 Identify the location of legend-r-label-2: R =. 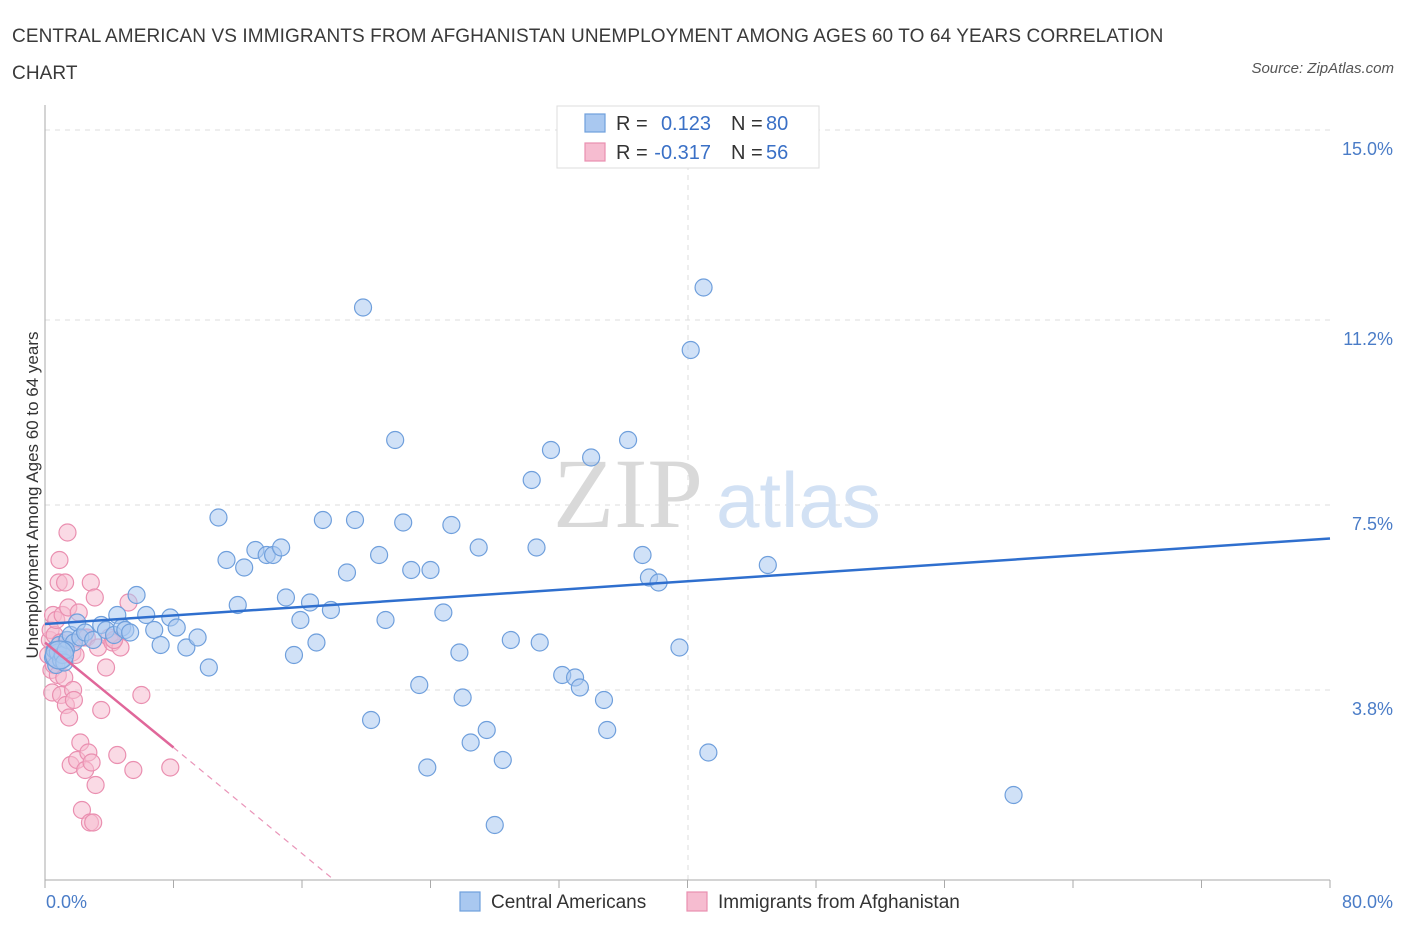
(632, 153).